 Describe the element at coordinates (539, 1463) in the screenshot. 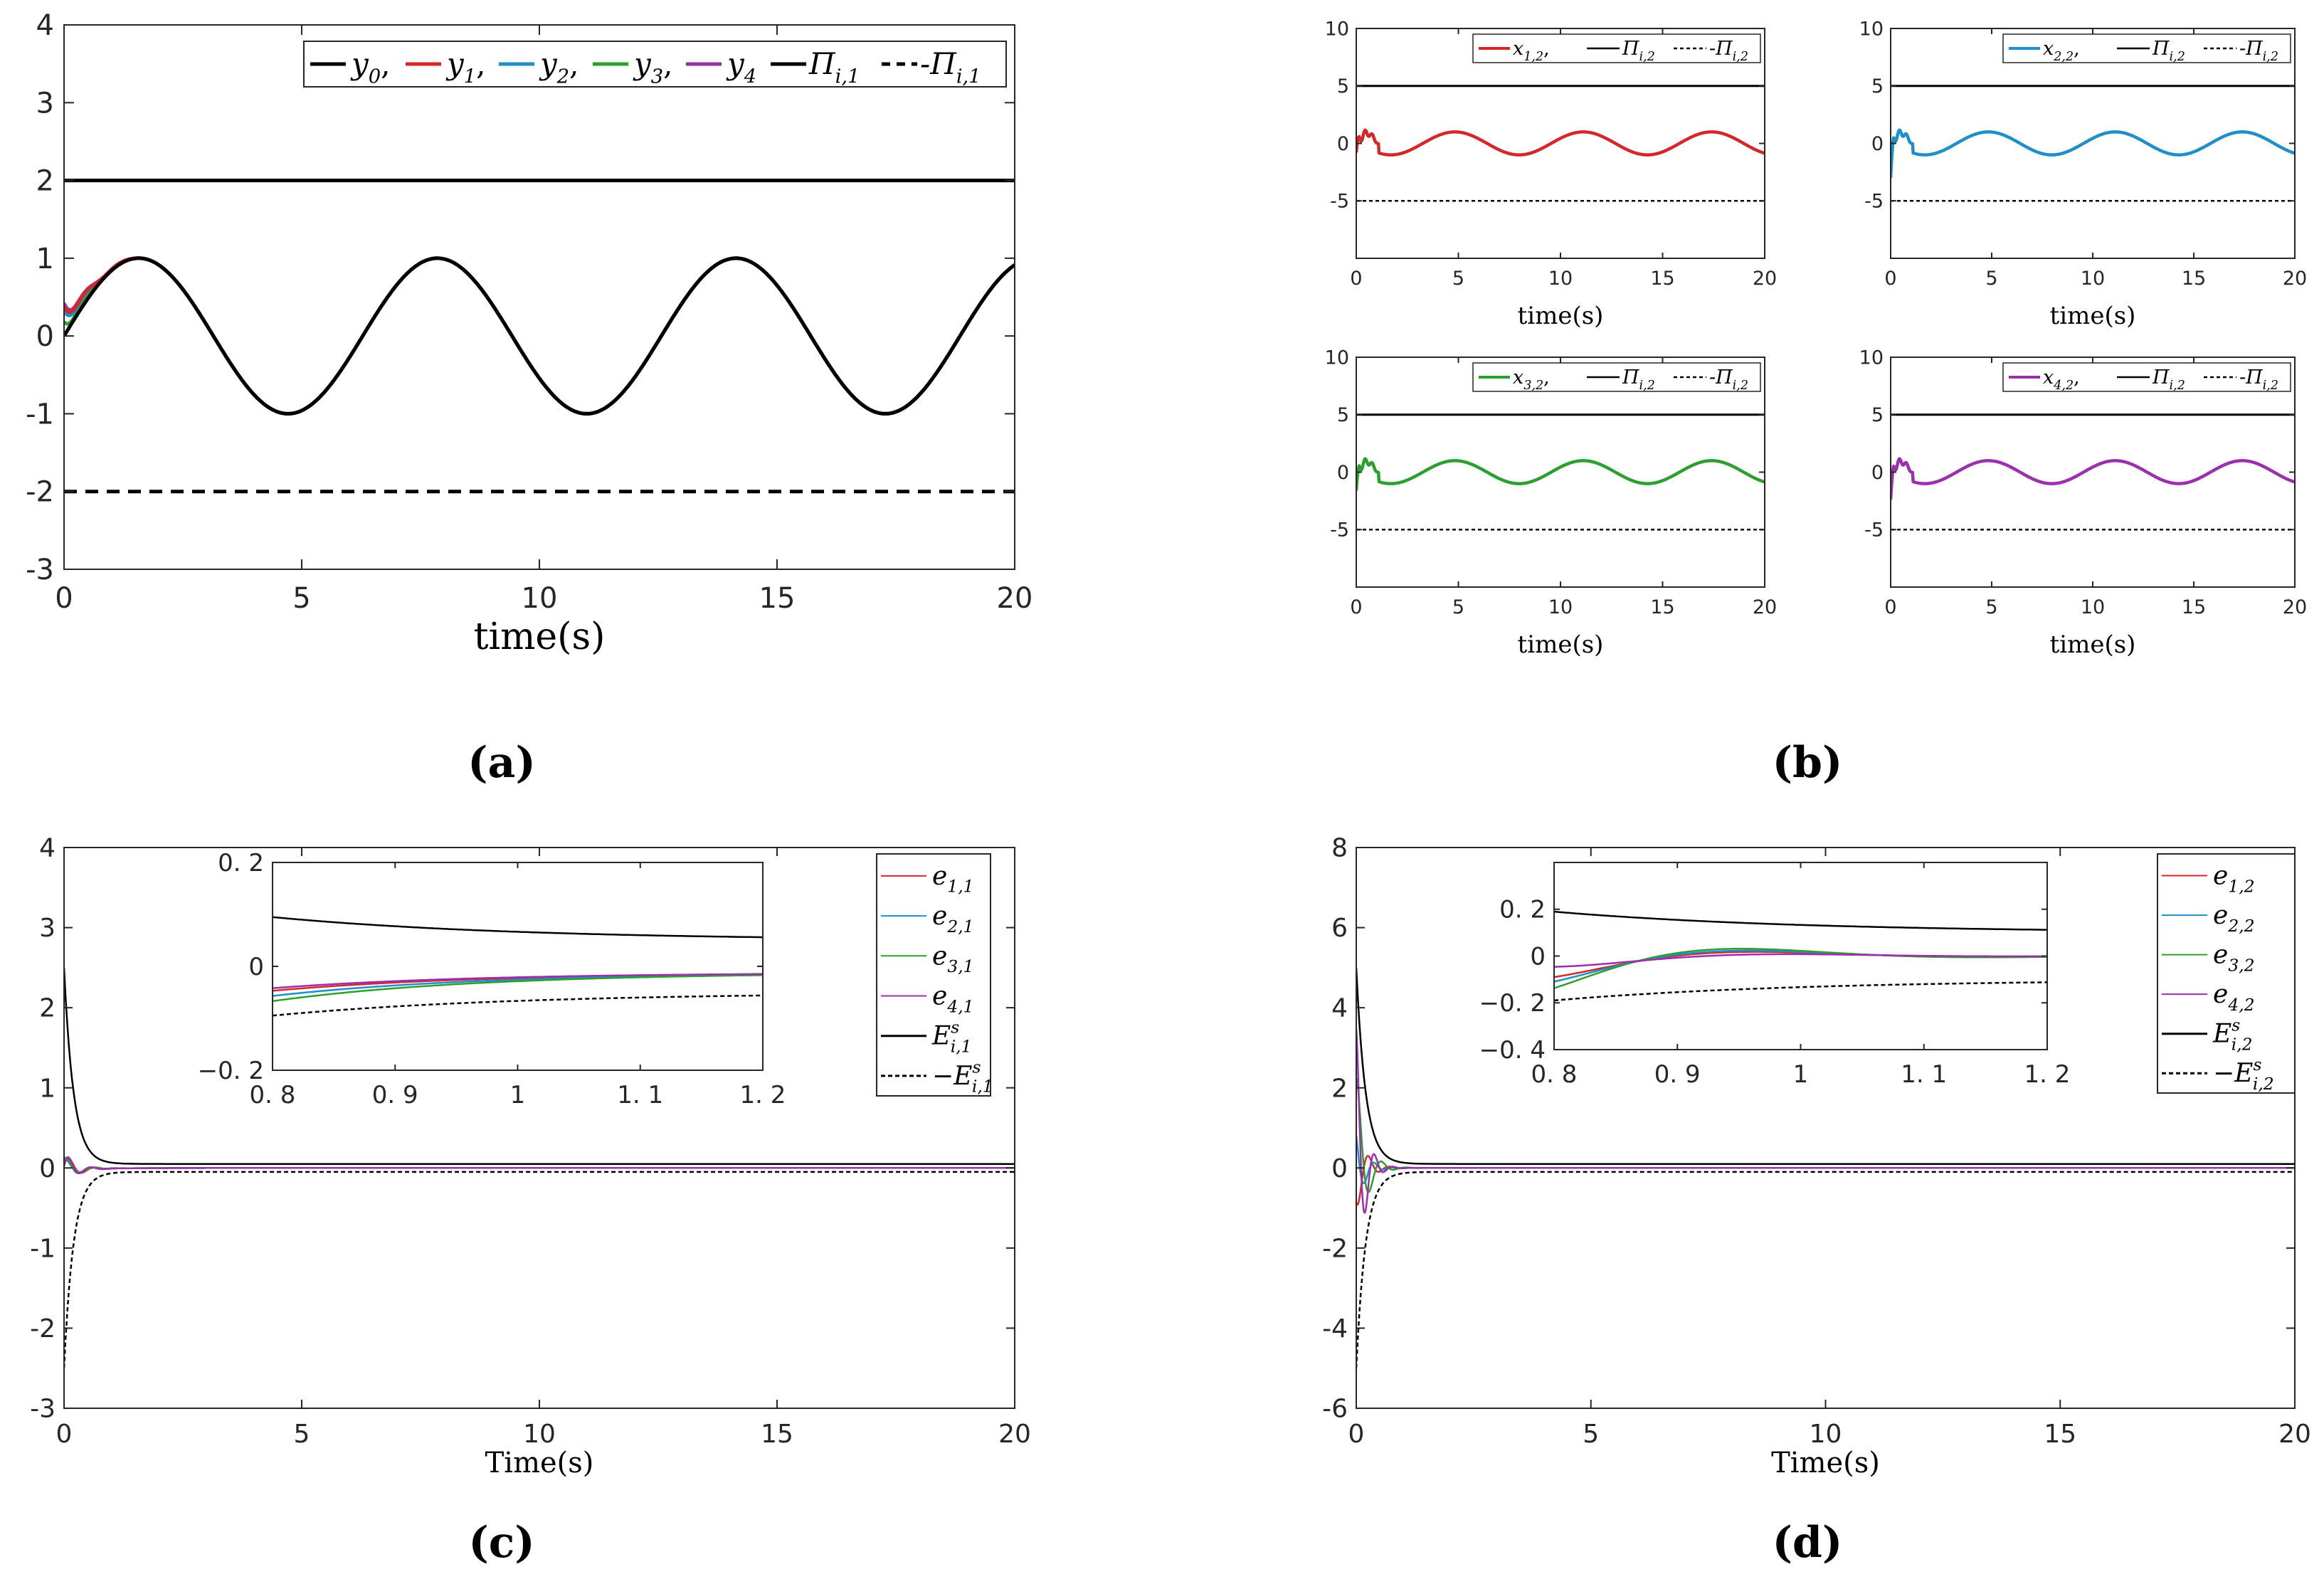

I see `x-axis-label: Time(s)` at that location.